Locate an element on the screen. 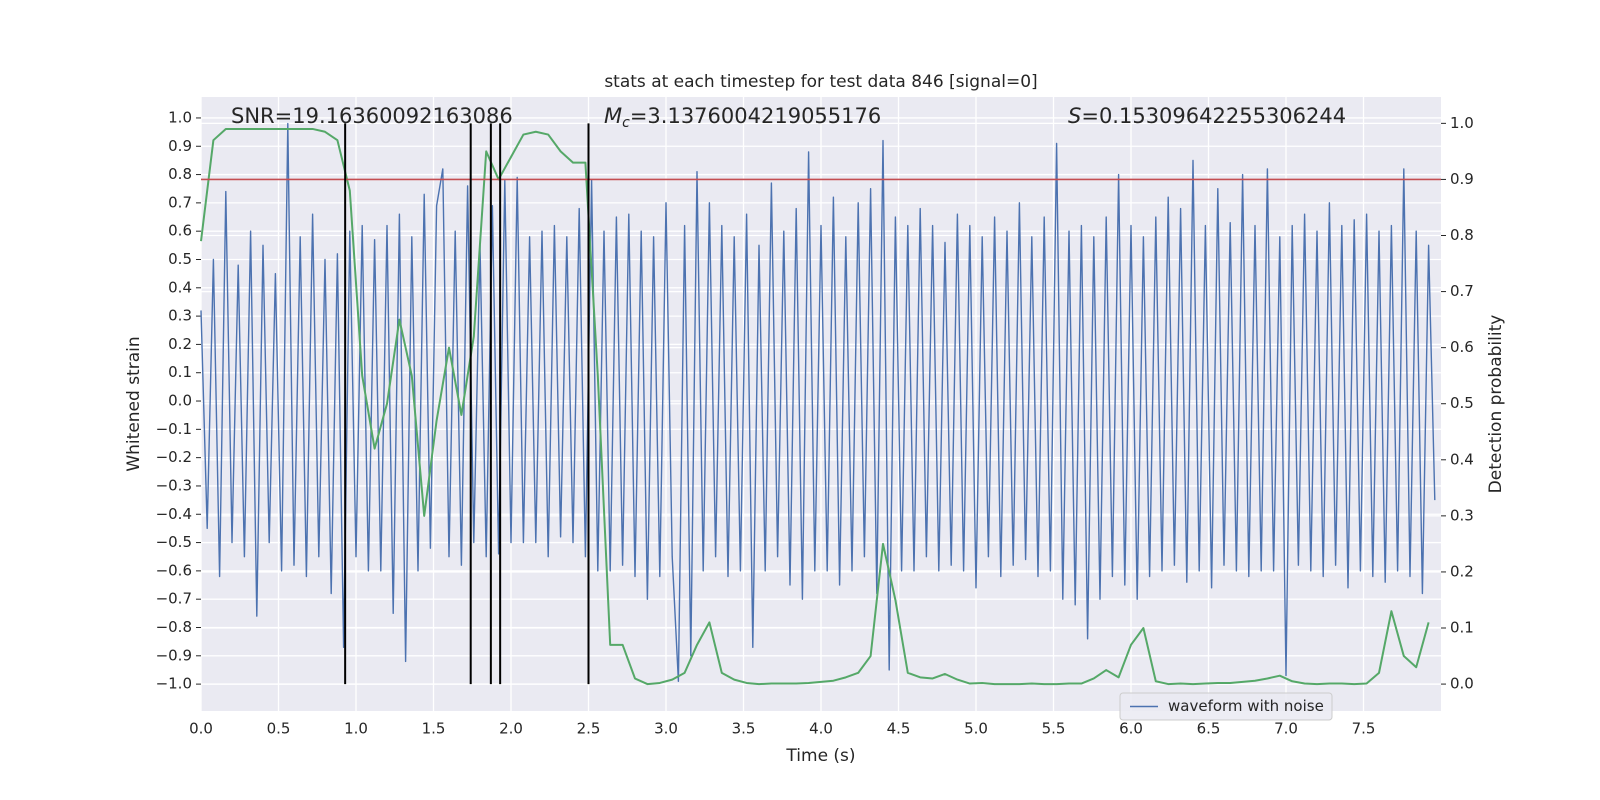  x-axis-label: Time (s) is located at coordinates (820, 756).